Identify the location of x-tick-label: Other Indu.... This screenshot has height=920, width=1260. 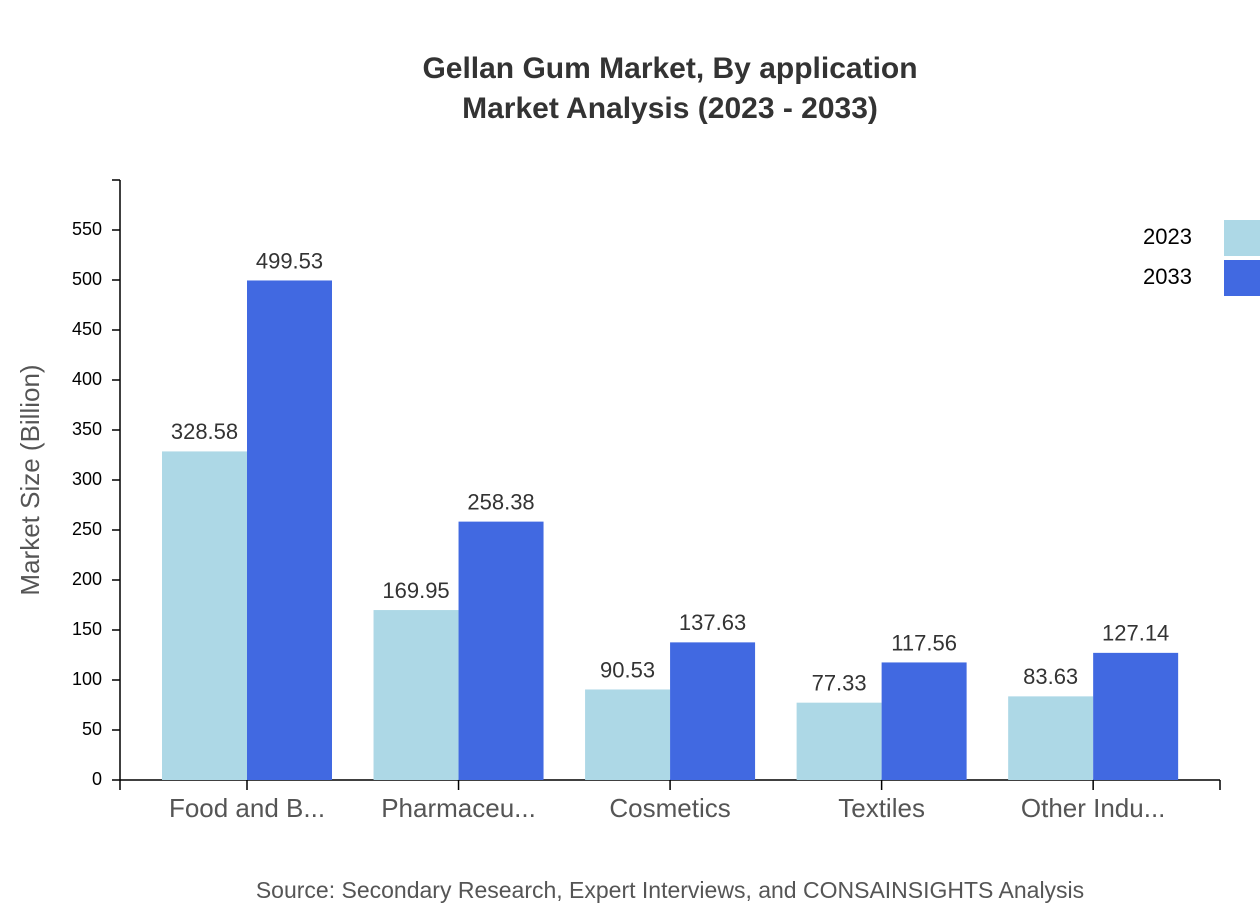
(1093, 808).